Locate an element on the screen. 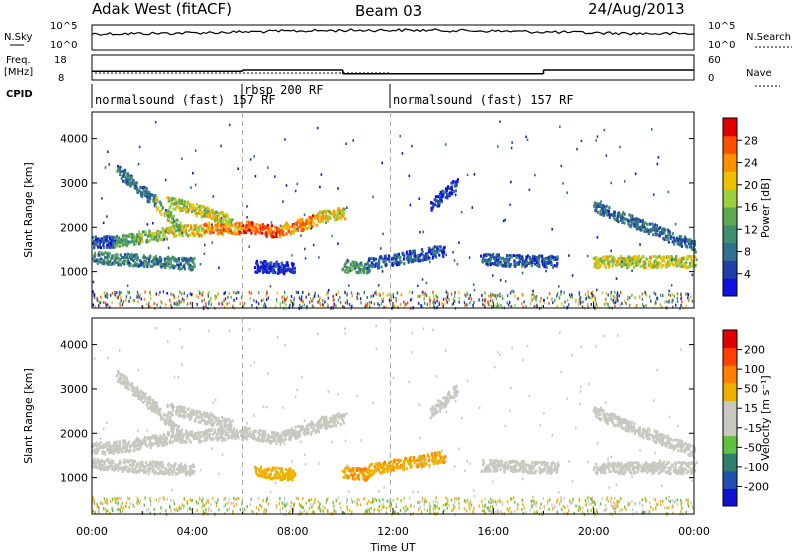 This screenshot has height=558, width=800. nsky-label: N.Sky is located at coordinates (18, 37).